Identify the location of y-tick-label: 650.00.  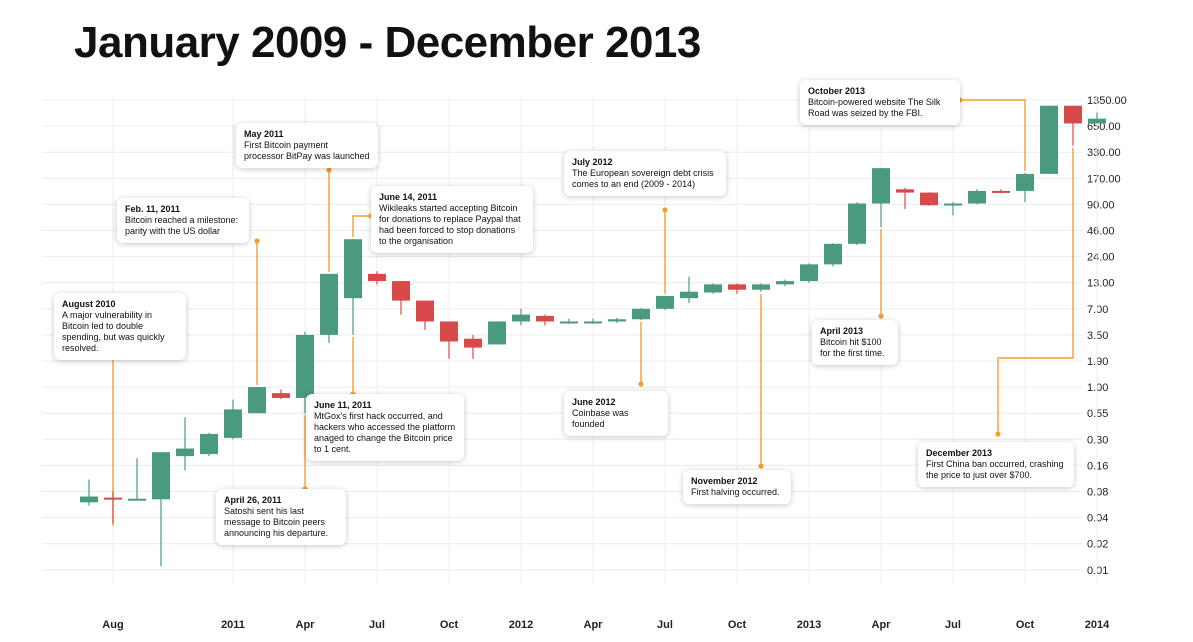
(1104, 127).